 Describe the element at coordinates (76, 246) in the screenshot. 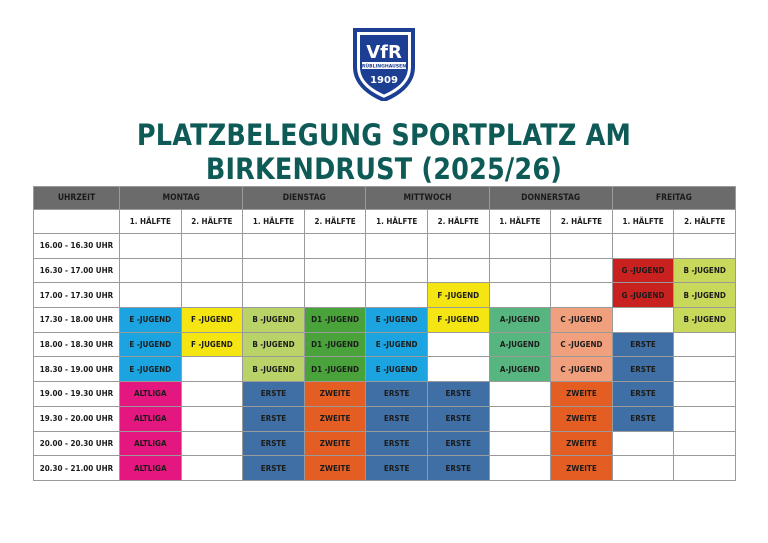

I see `time-slot-label: 16.00 - 16.30 UHR` at that location.